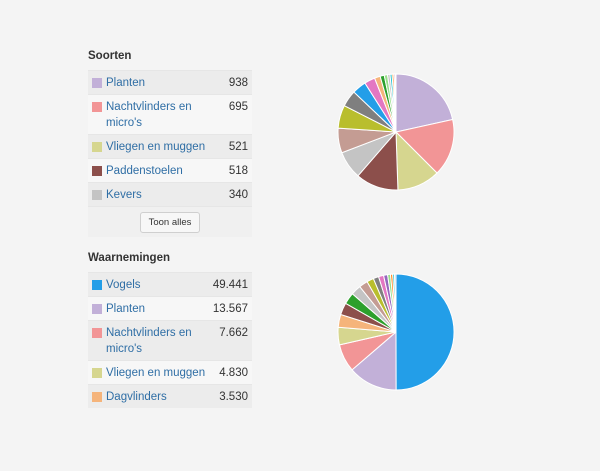 This screenshot has width=600, height=471. Describe the element at coordinates (170, 308) in the screenshot. I see `table-row: Planten 13.567` at that location.